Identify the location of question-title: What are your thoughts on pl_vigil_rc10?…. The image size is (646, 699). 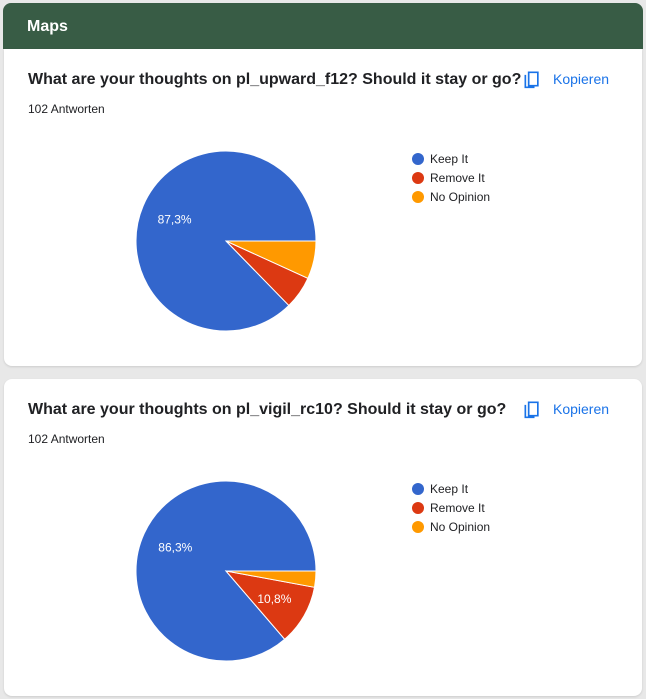
(267, 409).